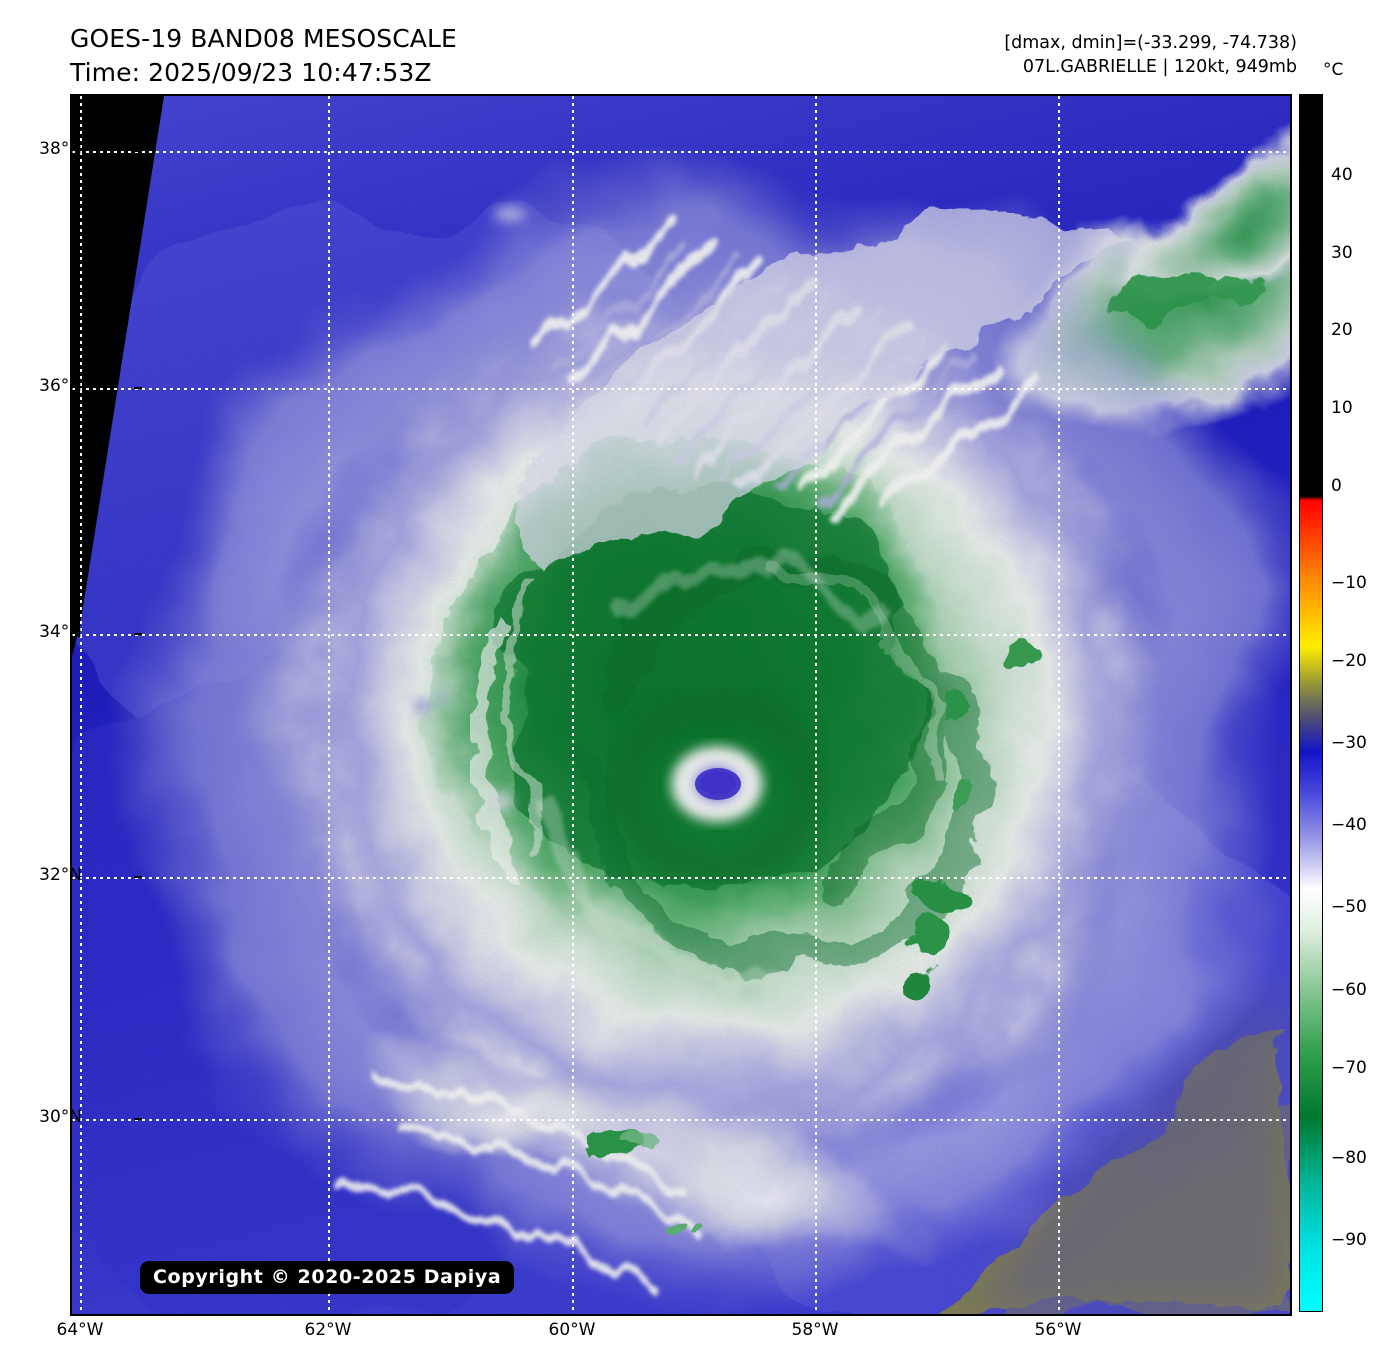 This screenshot has height=1359, width=1389. I want to click on colorbar-tick-30: 30, so click(1342, 253).